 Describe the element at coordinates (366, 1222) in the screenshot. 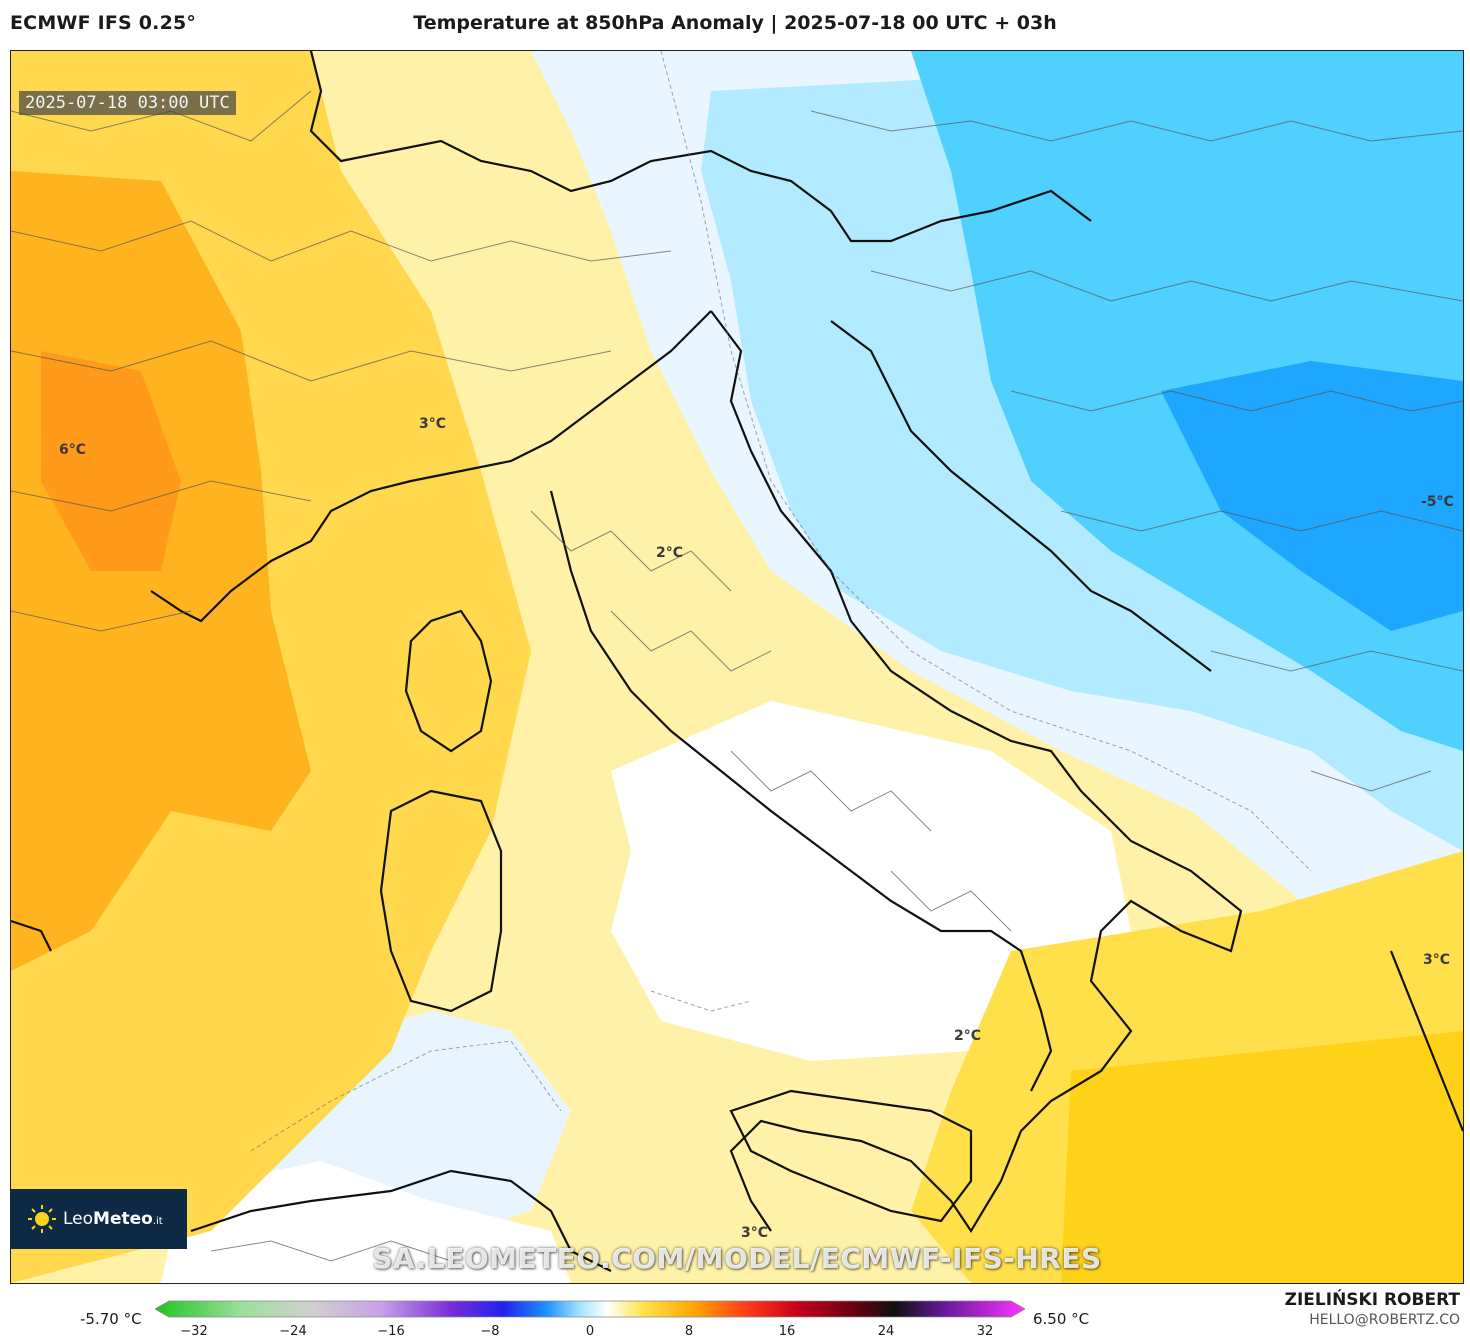

I see `field-neutral-africa` at that location.